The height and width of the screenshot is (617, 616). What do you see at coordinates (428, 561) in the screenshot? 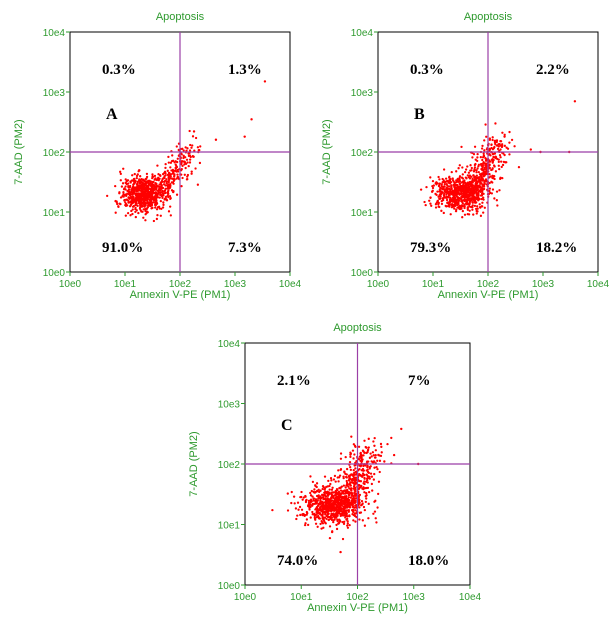
I see `quadrant-lower-right-percent: 18.0%` at bounding box center [428, 561].